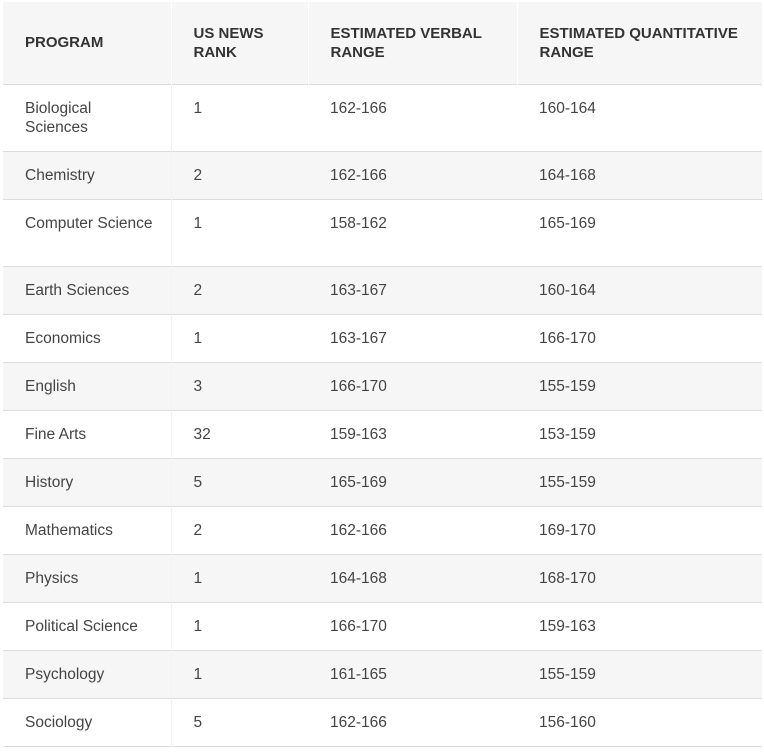 Image resolution: width=764 pixels, height=755 pixels. I want to click on table-row: Physics 1 164-168 168-170, so click(382, 578).